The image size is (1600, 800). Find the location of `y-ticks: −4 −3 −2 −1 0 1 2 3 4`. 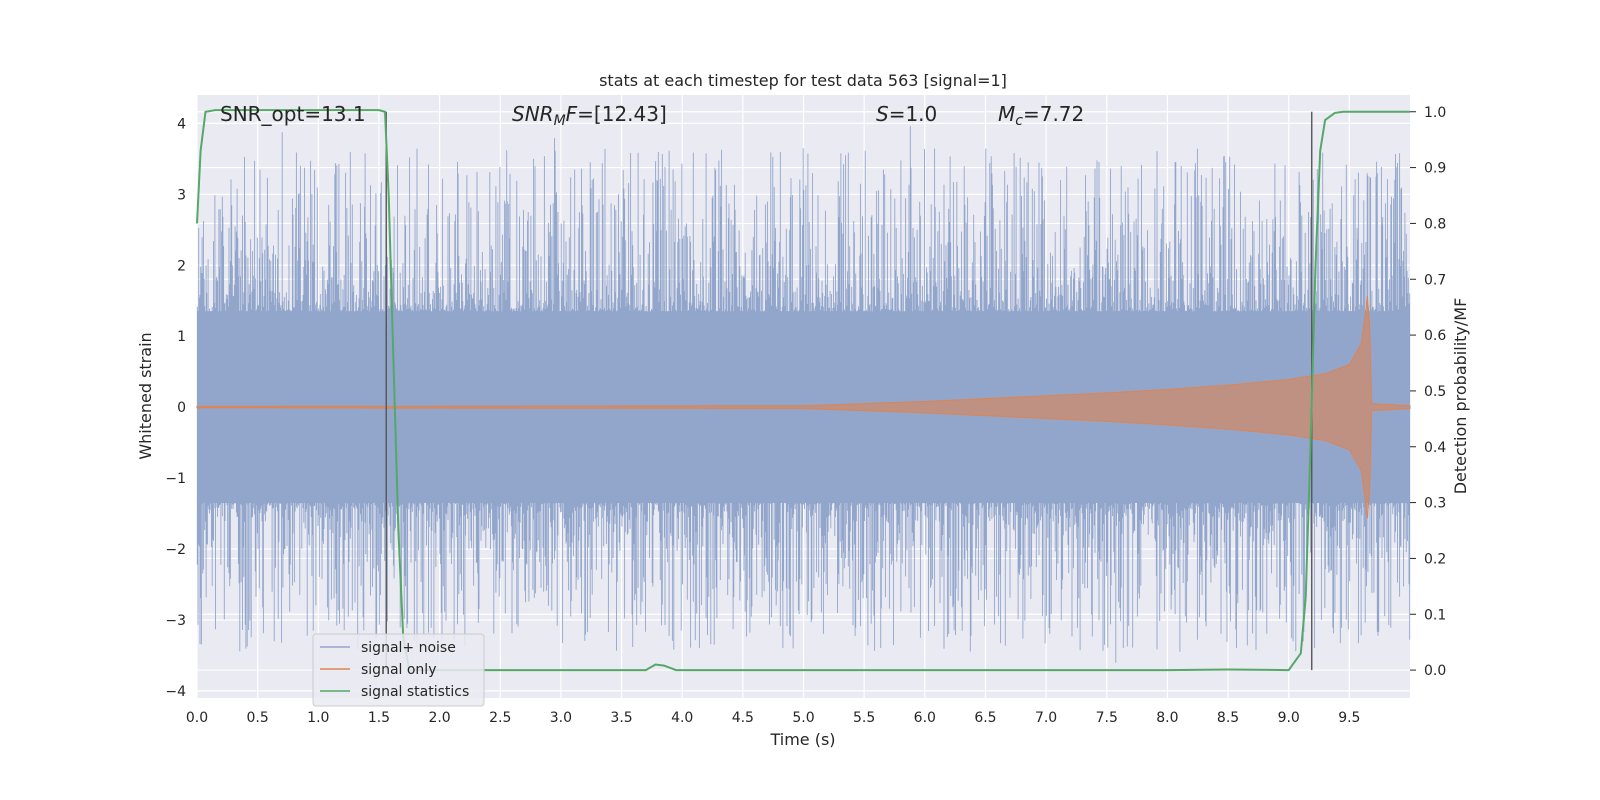

y-ticks: −4 −3 −2 −1 0 1 2 3 4 is located at coordinates (175, 408).